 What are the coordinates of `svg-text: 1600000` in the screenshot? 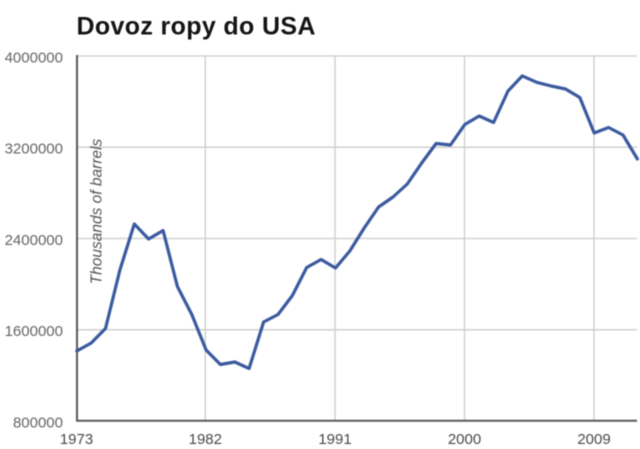 It's located at (34, 331).